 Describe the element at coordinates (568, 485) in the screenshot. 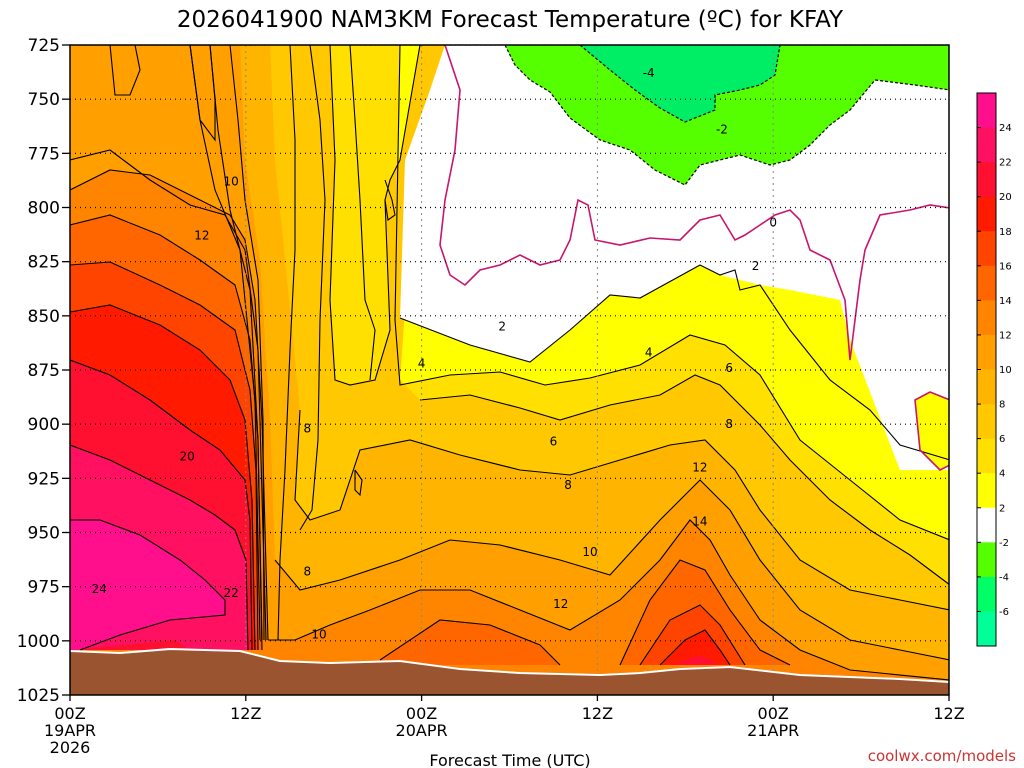

I see `contour-label-11: 8` at that location.